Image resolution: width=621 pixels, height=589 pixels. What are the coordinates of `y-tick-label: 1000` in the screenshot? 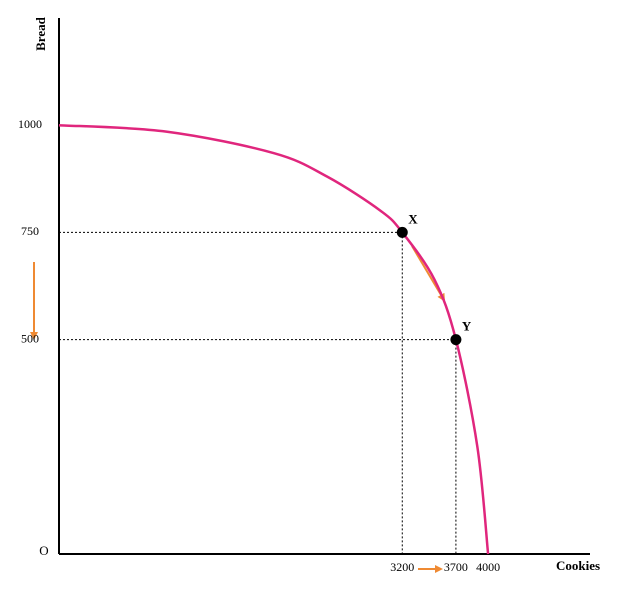 It's located at (30, 124).